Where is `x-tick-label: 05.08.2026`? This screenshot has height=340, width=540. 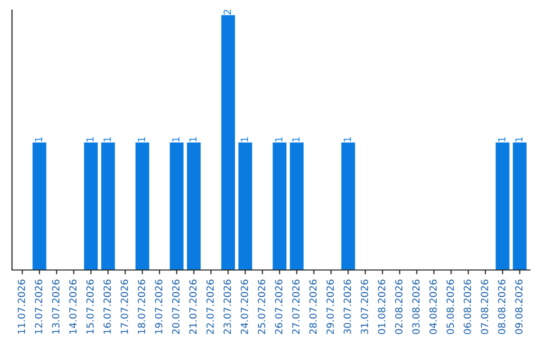
x-tick-label: 05.08.2026 is located at coordinates (450, 307).